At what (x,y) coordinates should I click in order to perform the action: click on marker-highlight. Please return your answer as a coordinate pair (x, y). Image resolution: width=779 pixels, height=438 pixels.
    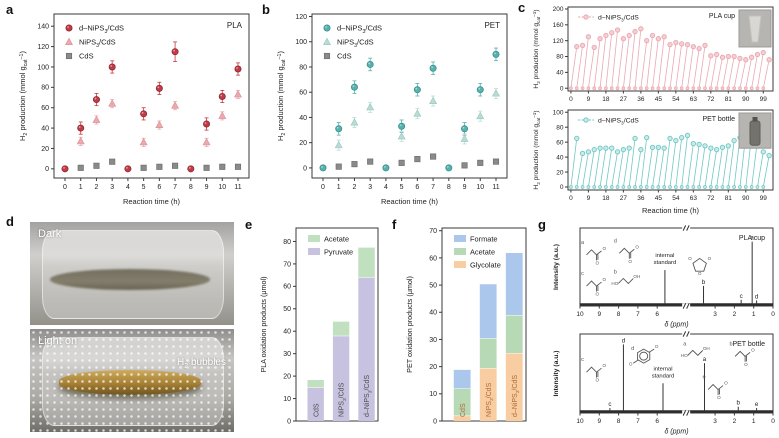
    Looking at the image, I should click on (95, 98).